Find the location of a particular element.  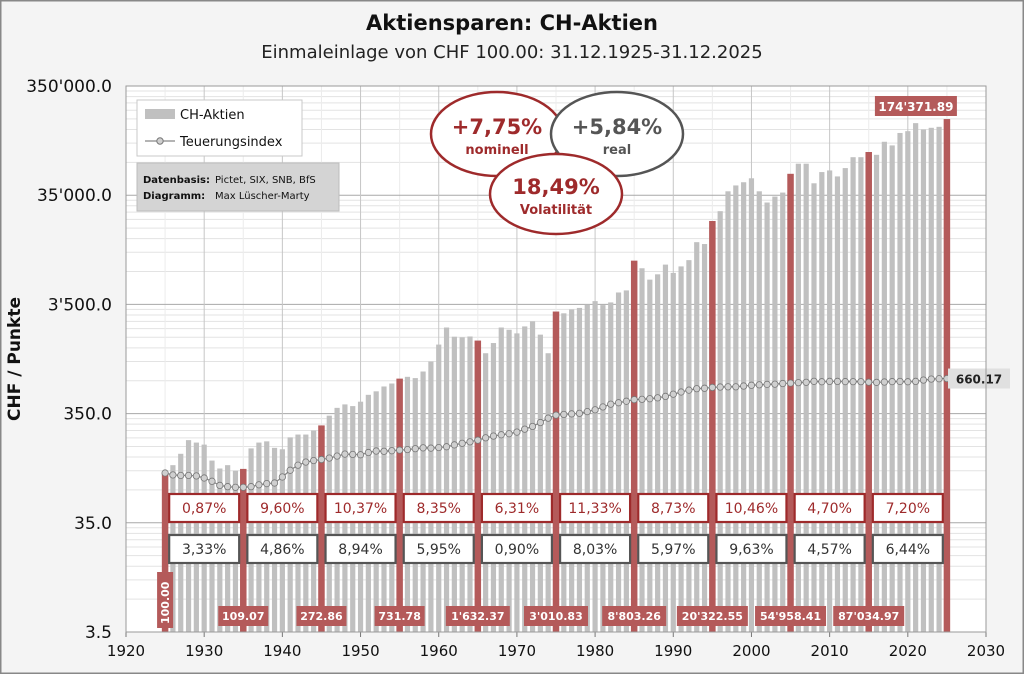

legend-line-label: Teuerungsindex is located at coordinates (231, 142).